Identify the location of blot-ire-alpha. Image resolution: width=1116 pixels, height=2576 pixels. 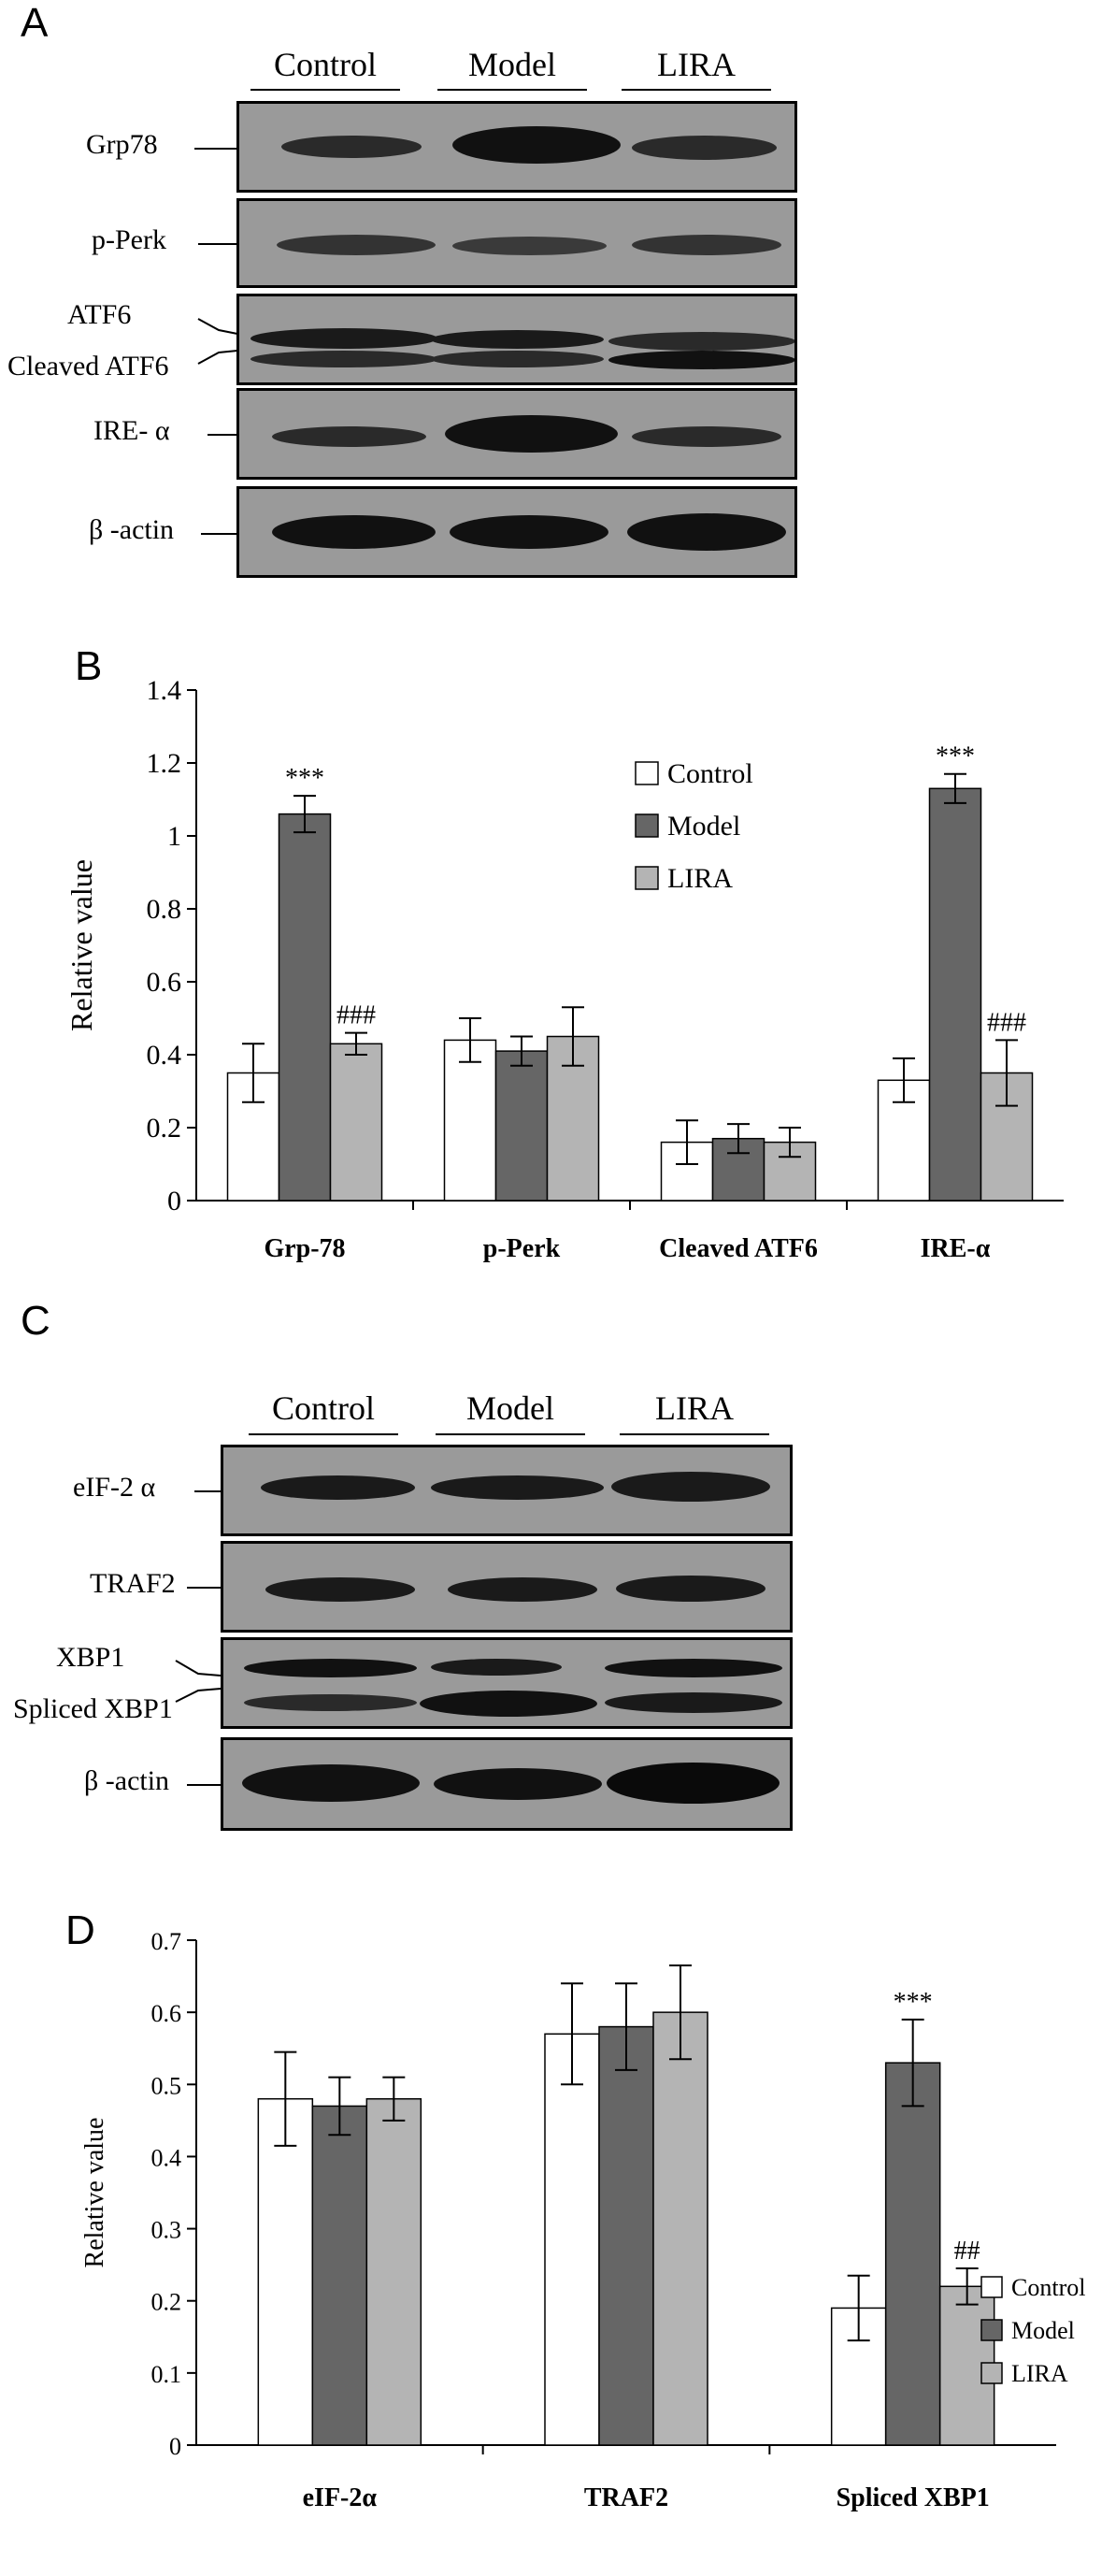
(516, 434).